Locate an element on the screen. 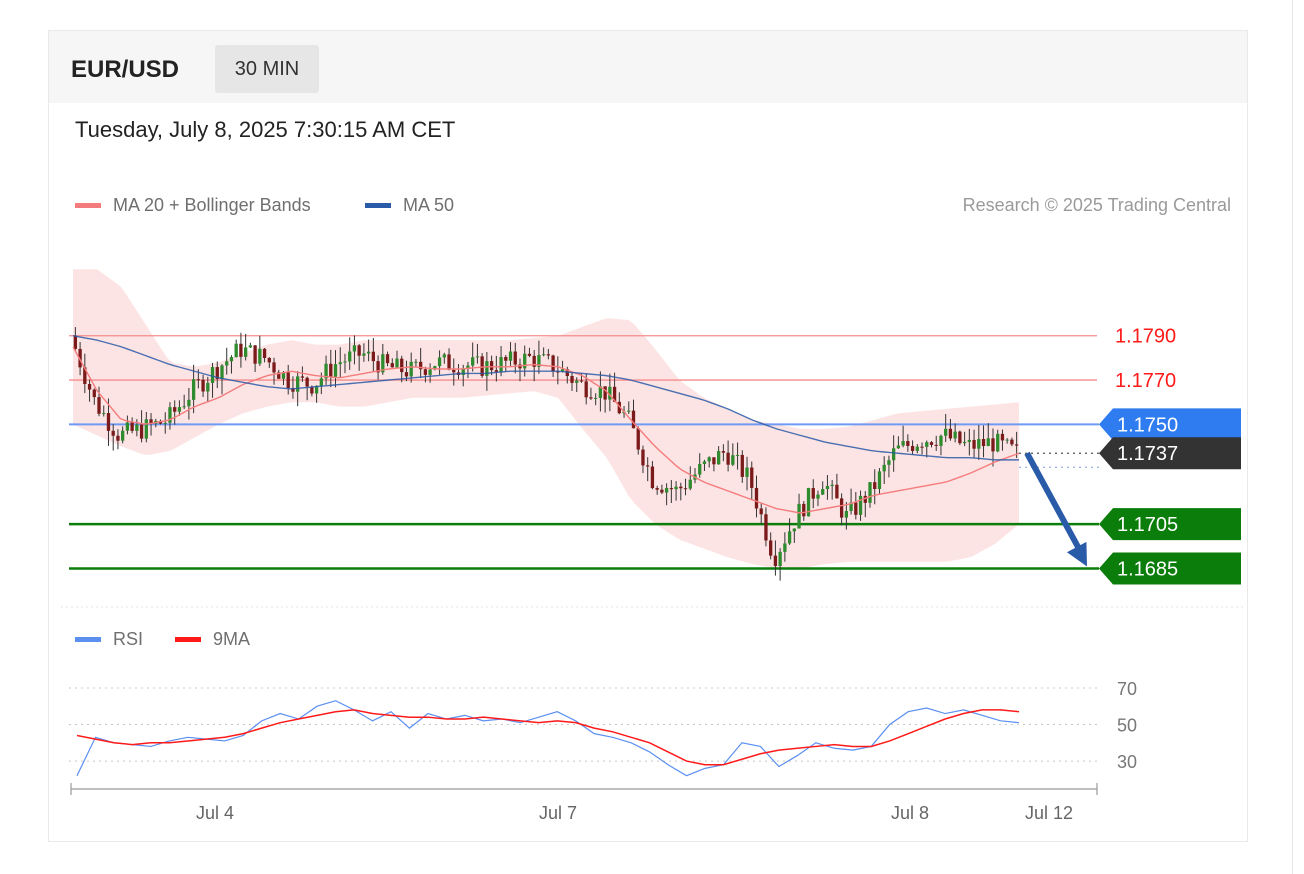 The image size is (1304, 874). level-tag-support is located at coordinates (1170, 524).